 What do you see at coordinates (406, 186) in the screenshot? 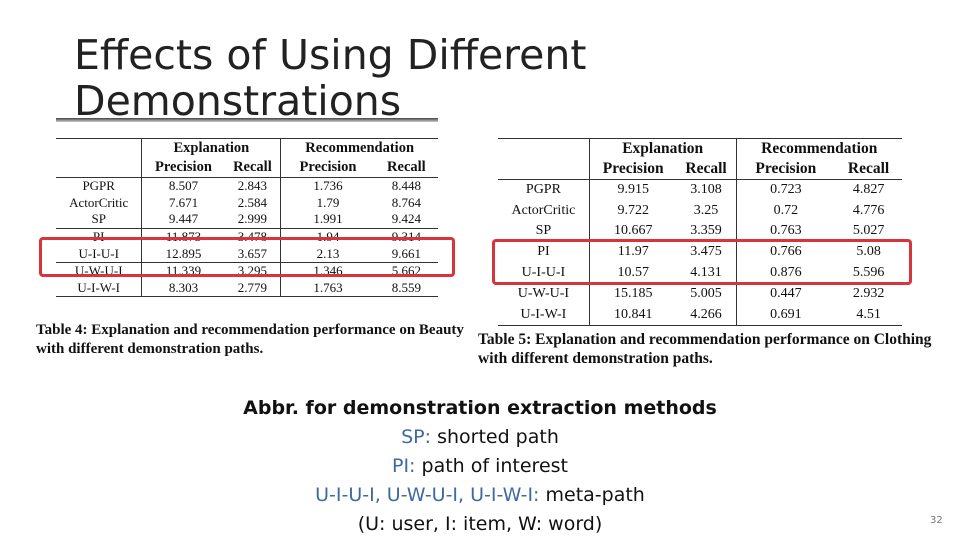
I see `table-cell: 8.448` at bounding box center [406, 186].